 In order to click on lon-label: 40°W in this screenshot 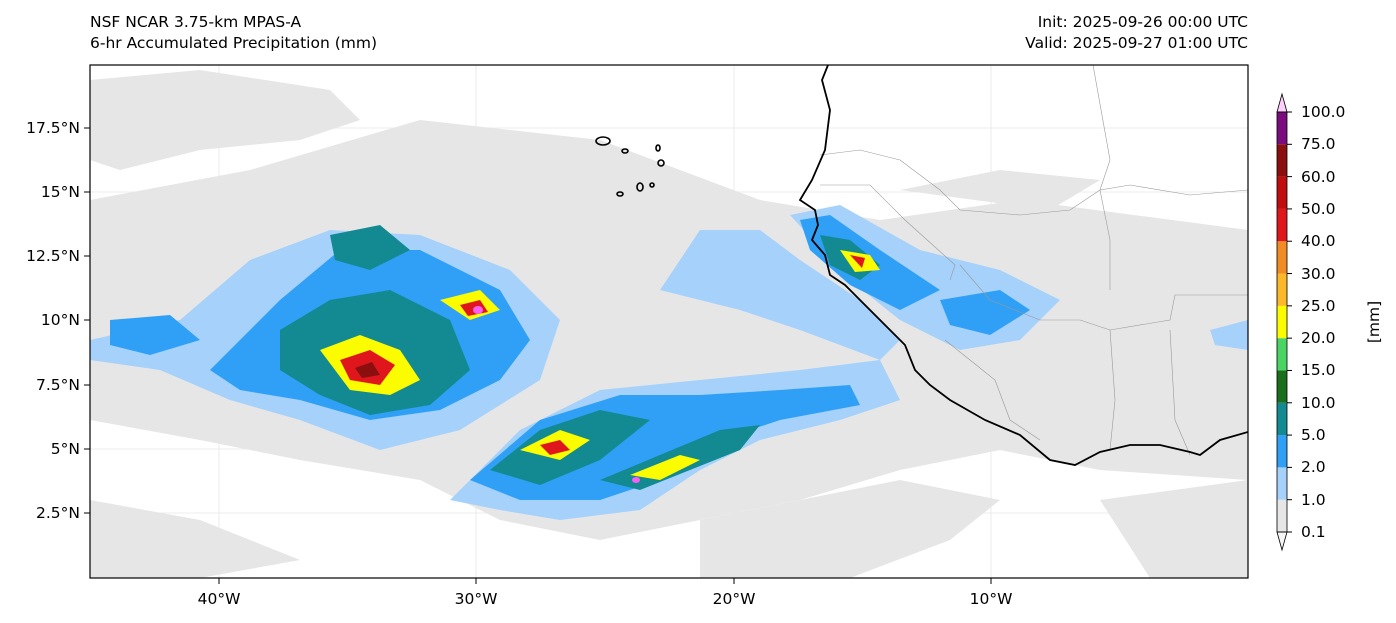, I will do `click(219, 599)`.